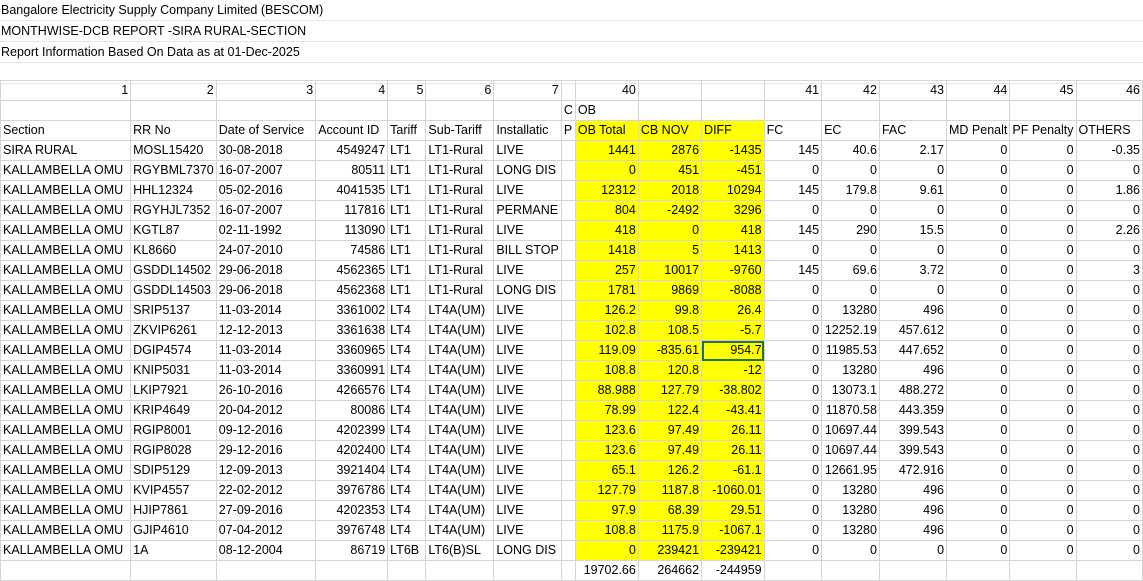 The height and width of the screenshot is (581, 1143). What do you see at coordinates (733, 570) in the screenshot?
I see `totals-row-cell-10: -244959` at bounding box center [733, 570].